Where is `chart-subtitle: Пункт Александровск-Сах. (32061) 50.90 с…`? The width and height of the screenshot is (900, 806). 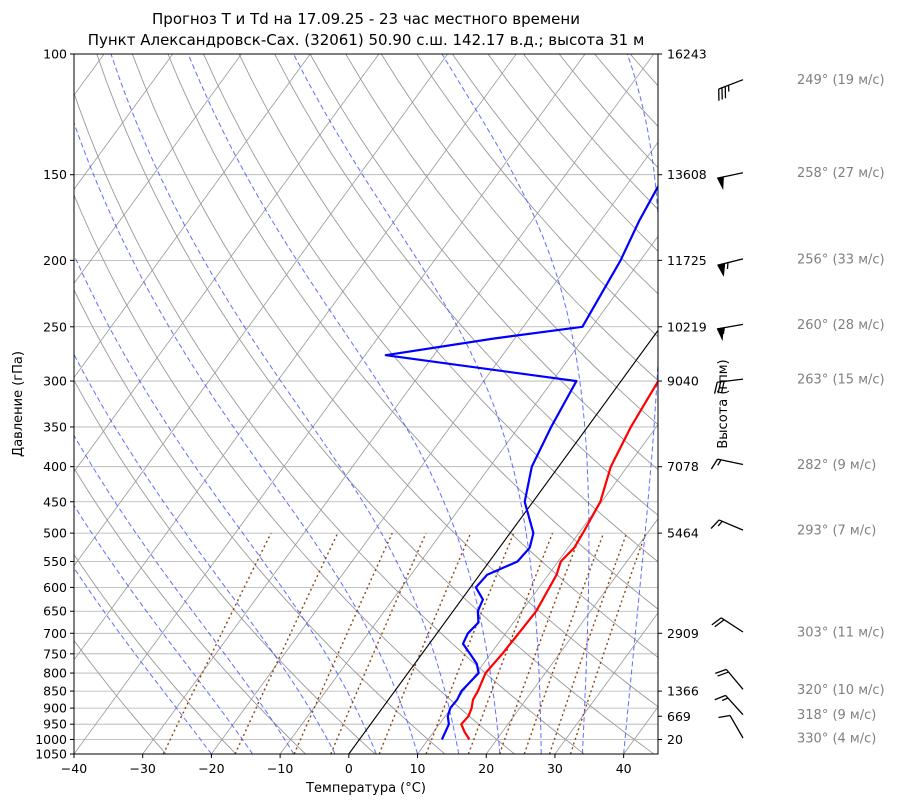
chart-subtitle: Пункт Александровск-Сах. (32061) 50.90 с… is located at coordinates (366, 40).